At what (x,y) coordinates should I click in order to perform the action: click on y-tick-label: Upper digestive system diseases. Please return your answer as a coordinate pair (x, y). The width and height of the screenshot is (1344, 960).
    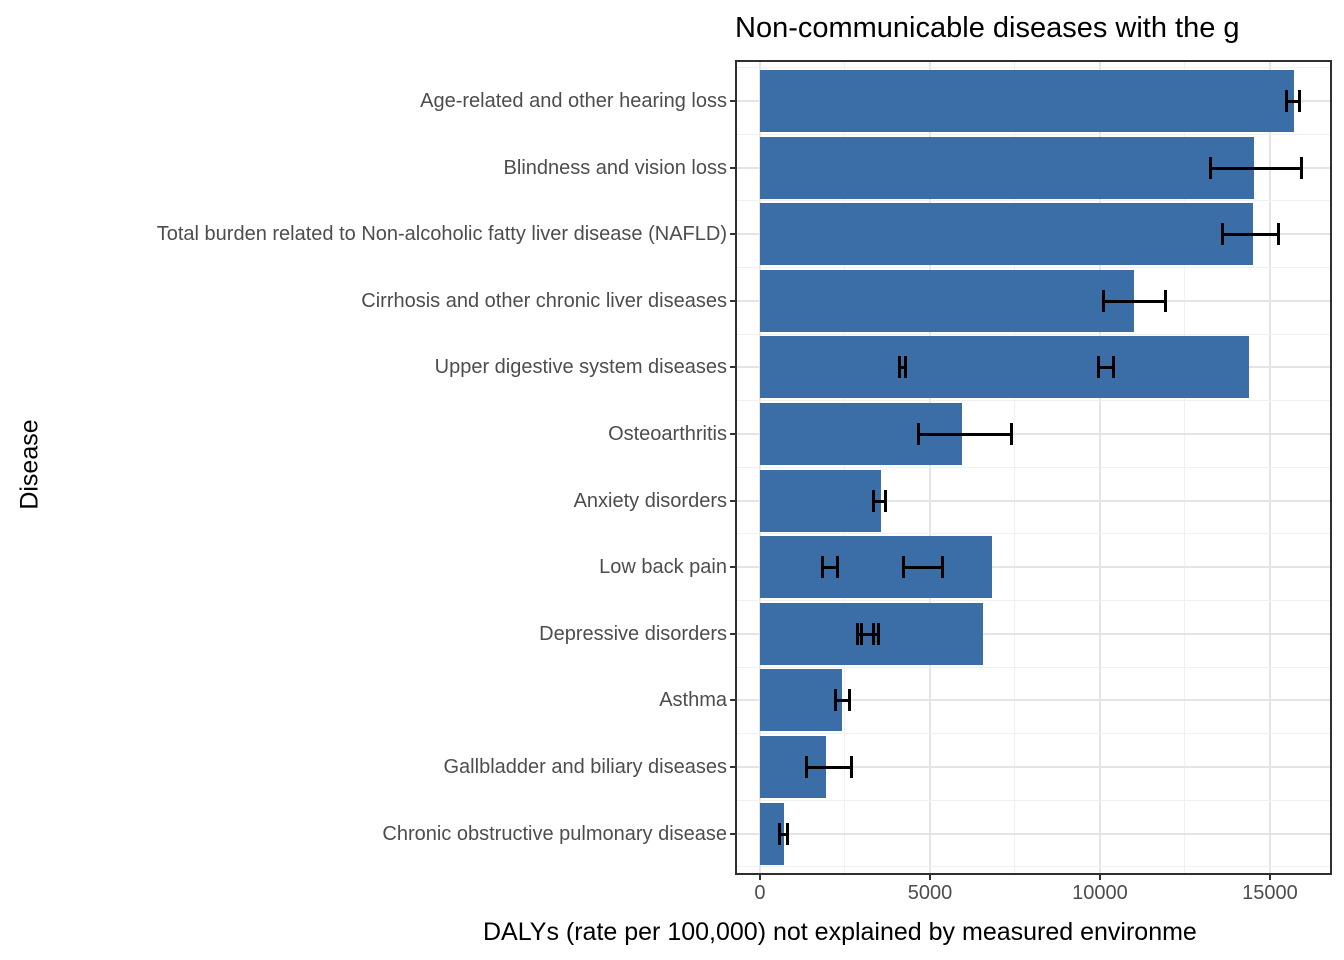
    Looking at the image, I should click on (580, 367).